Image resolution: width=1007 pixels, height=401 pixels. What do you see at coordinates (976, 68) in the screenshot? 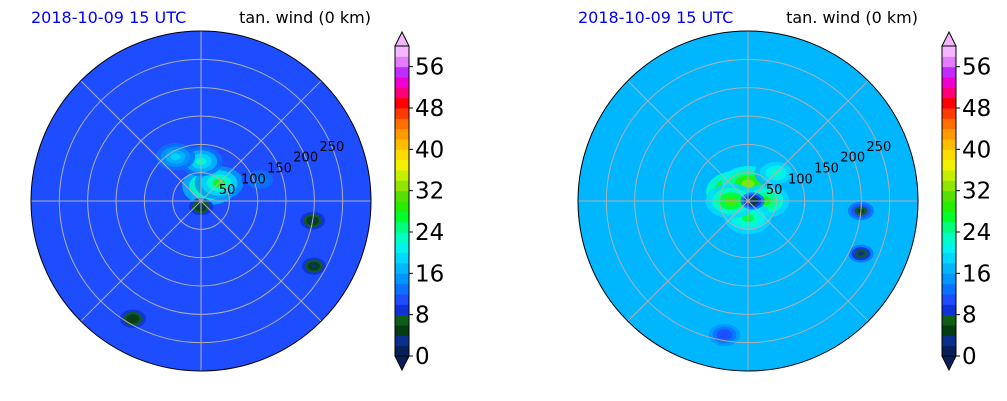
I see `colorbar-tick-label: 56` at bounding box center [976, 68].